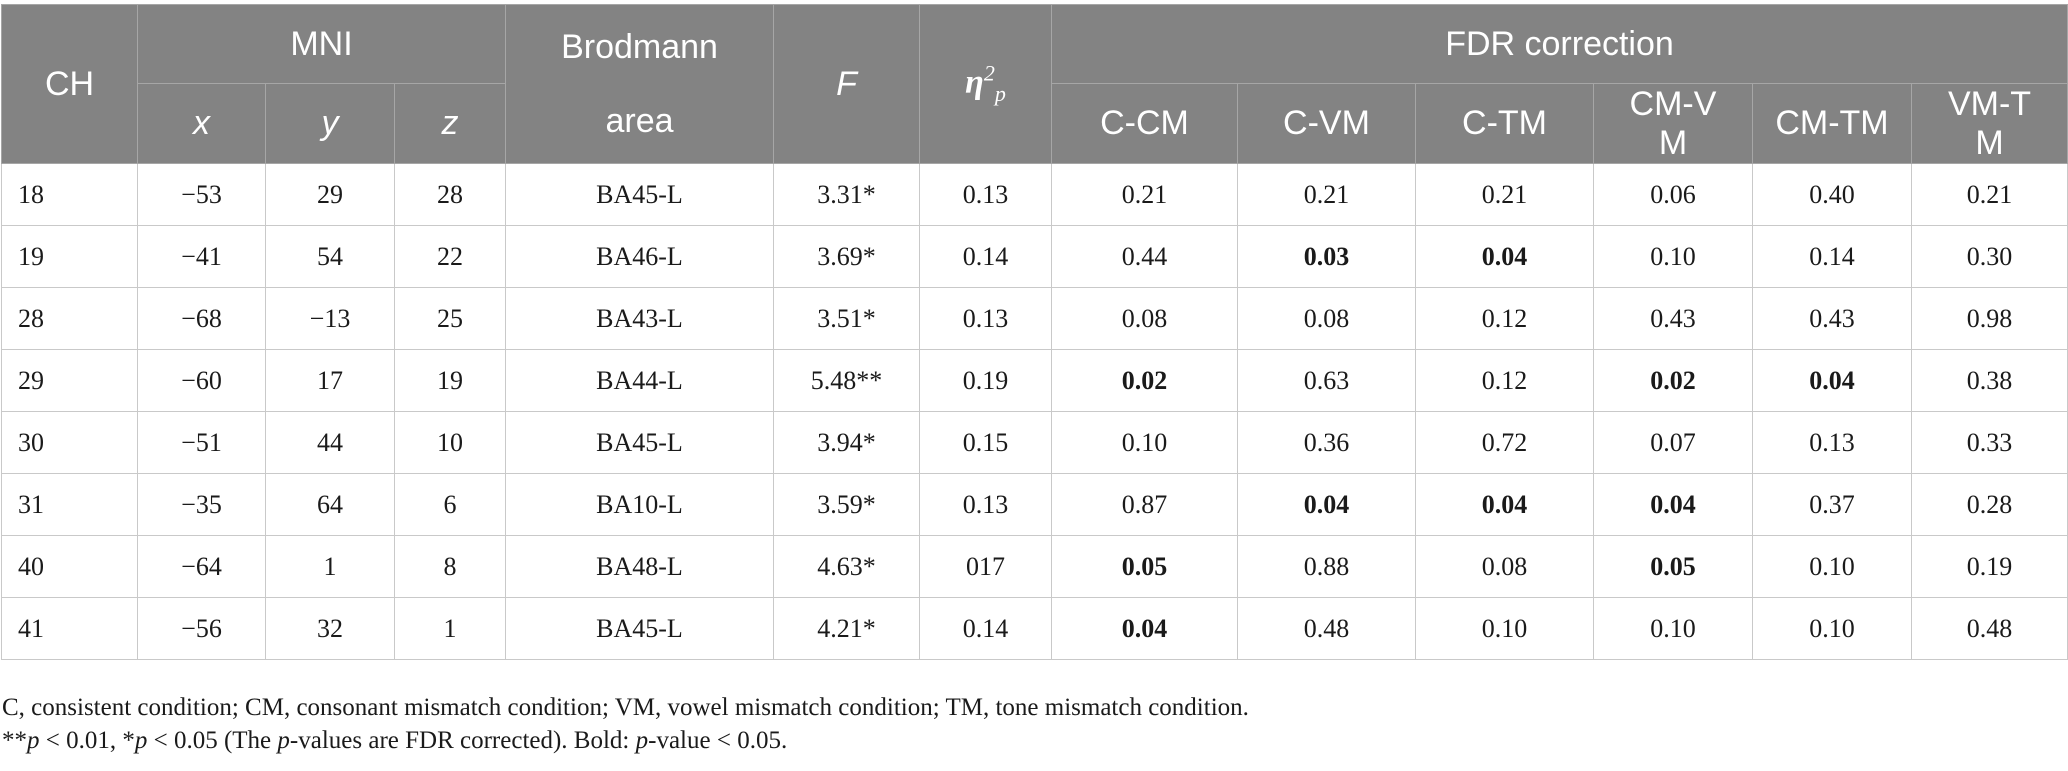 This screenshot has width=2068, height=771. Describe the element at coordinates (141, 740) in the screenshot. I see `footnote-p: p` at that location.